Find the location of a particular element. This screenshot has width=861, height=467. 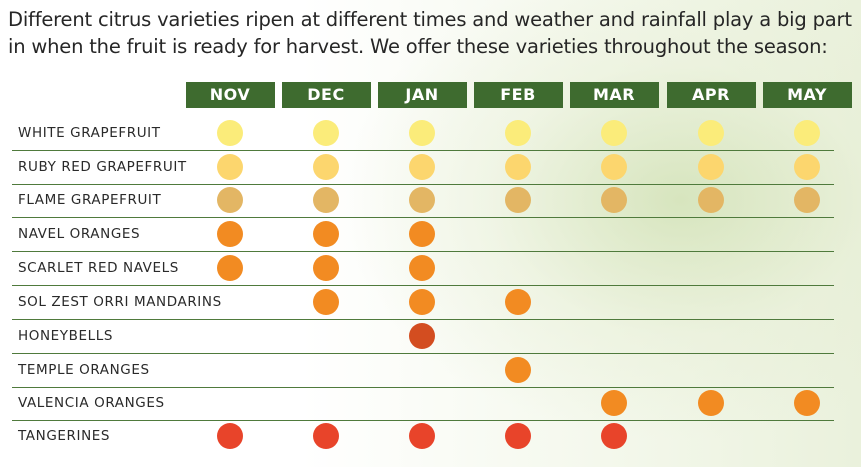

variety-label: TEMPLE ORANGES is located at coordinates (84, 370).